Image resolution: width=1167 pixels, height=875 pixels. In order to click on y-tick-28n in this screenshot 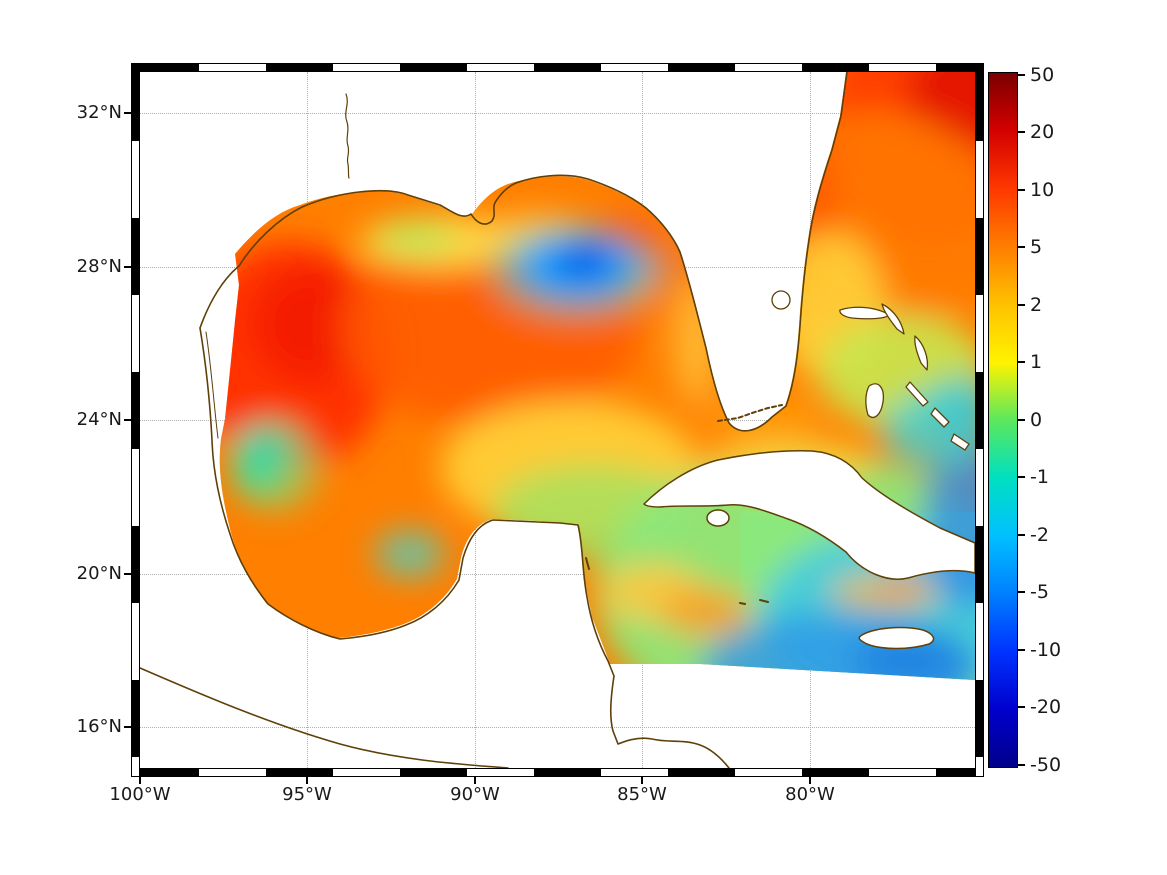, I will do `click(127, 267)`.